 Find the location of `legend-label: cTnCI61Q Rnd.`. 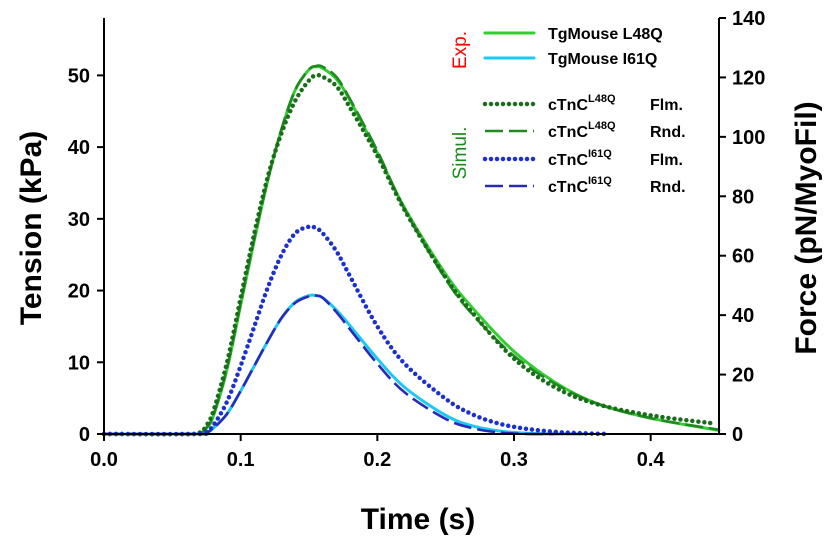

legend-label: cTnCI61Q Rnd. is located at coordinates (617, 185).